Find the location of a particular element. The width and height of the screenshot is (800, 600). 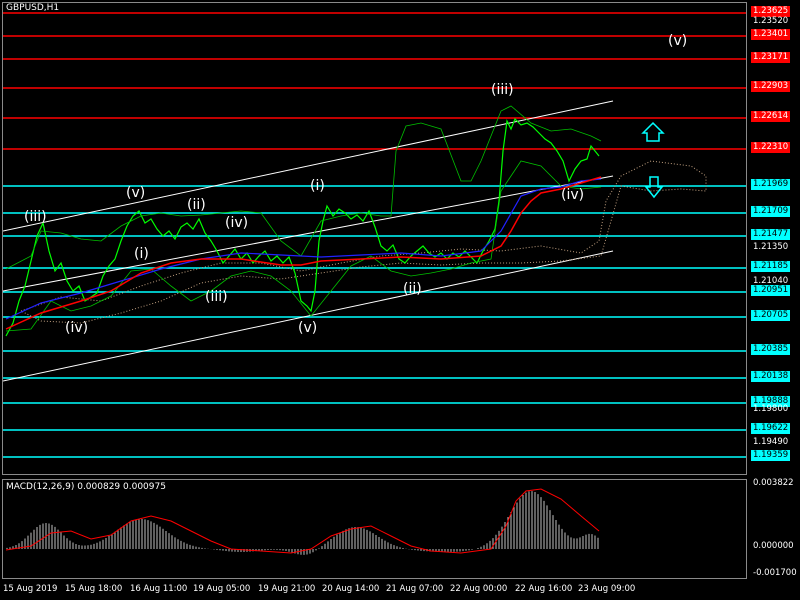

price-axis-label: 1.21040 is located at coordinates (771, 281).